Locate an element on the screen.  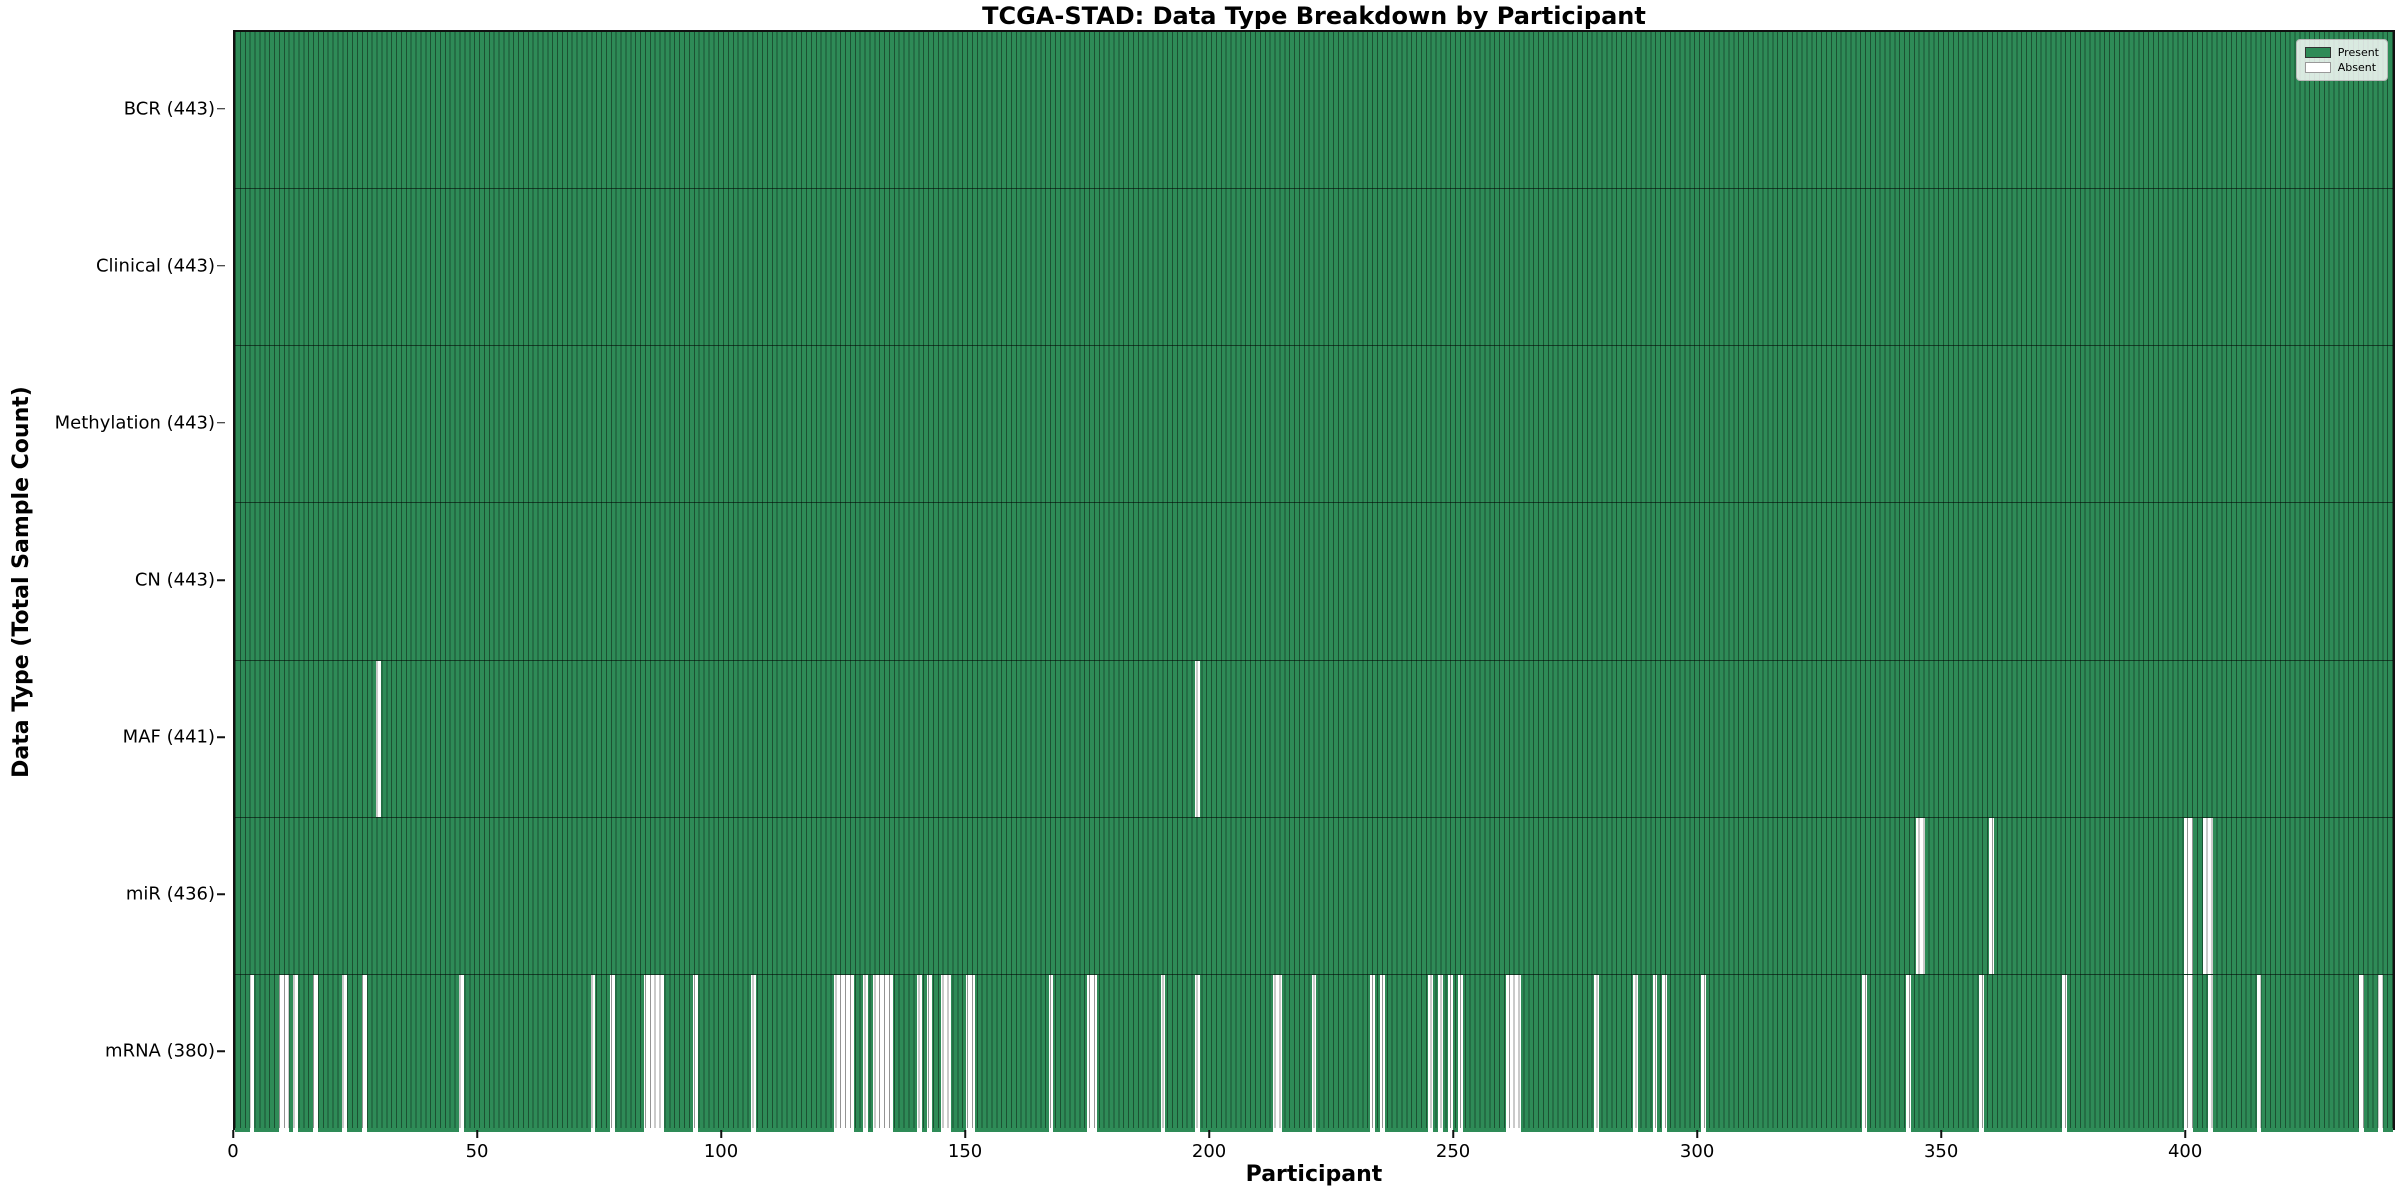
legend-item-absent: Absent is located at coordinates (2341, 67).